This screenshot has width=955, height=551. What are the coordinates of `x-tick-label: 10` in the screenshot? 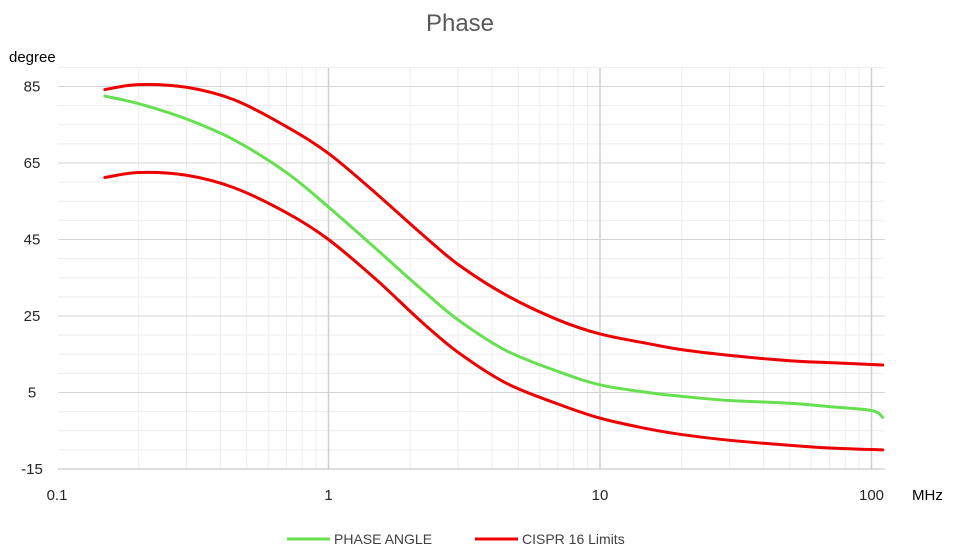 It's located at (600, 495).